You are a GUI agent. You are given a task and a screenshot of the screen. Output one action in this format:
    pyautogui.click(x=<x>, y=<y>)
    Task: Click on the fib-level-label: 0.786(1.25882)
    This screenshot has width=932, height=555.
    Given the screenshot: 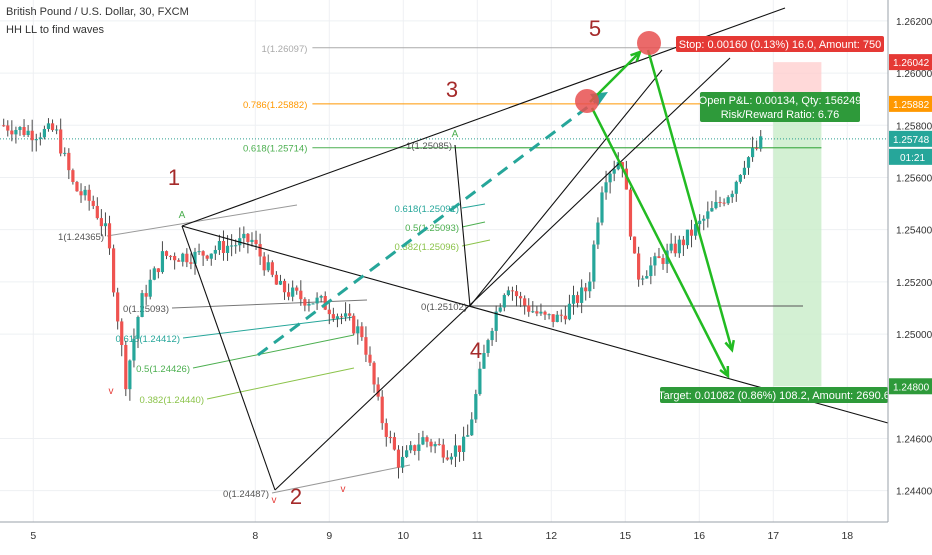 What is the action you would take?
    pyautogui.click(x=275, y=105)
    